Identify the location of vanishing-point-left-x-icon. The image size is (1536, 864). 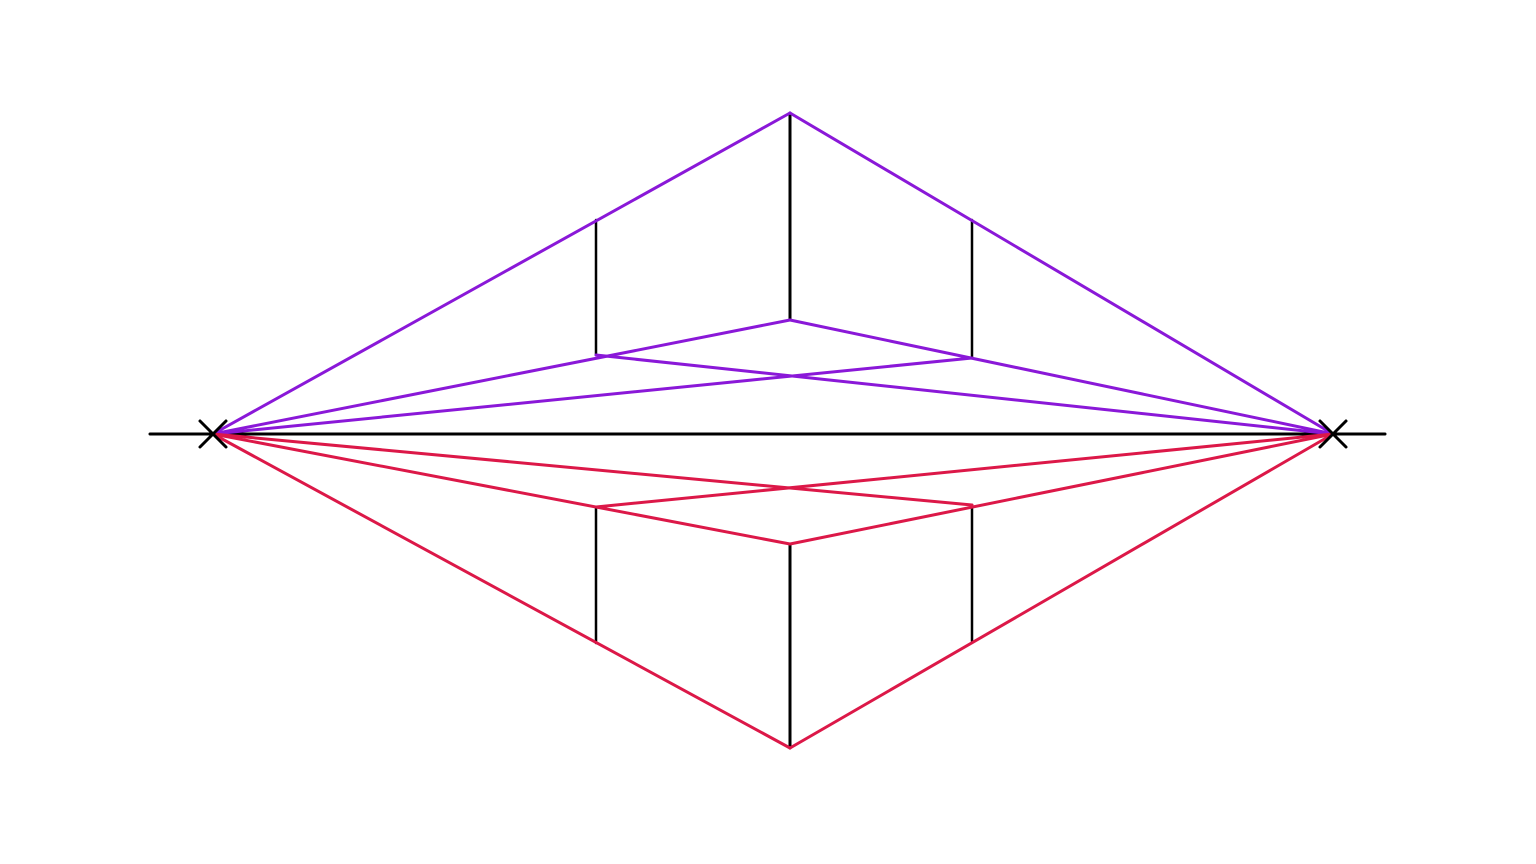
(213, 434).